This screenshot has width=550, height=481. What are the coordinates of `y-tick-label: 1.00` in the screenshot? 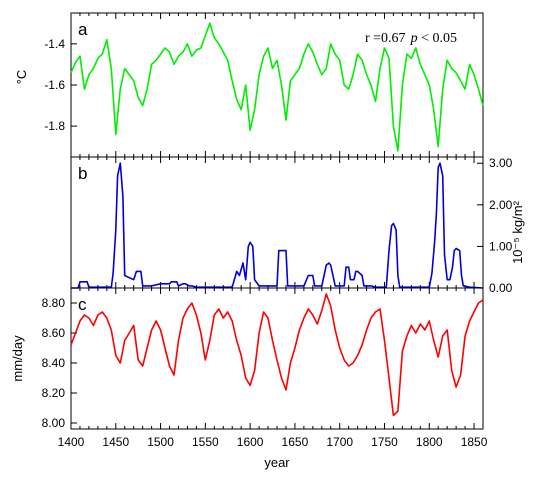 It's located at (501, 246).